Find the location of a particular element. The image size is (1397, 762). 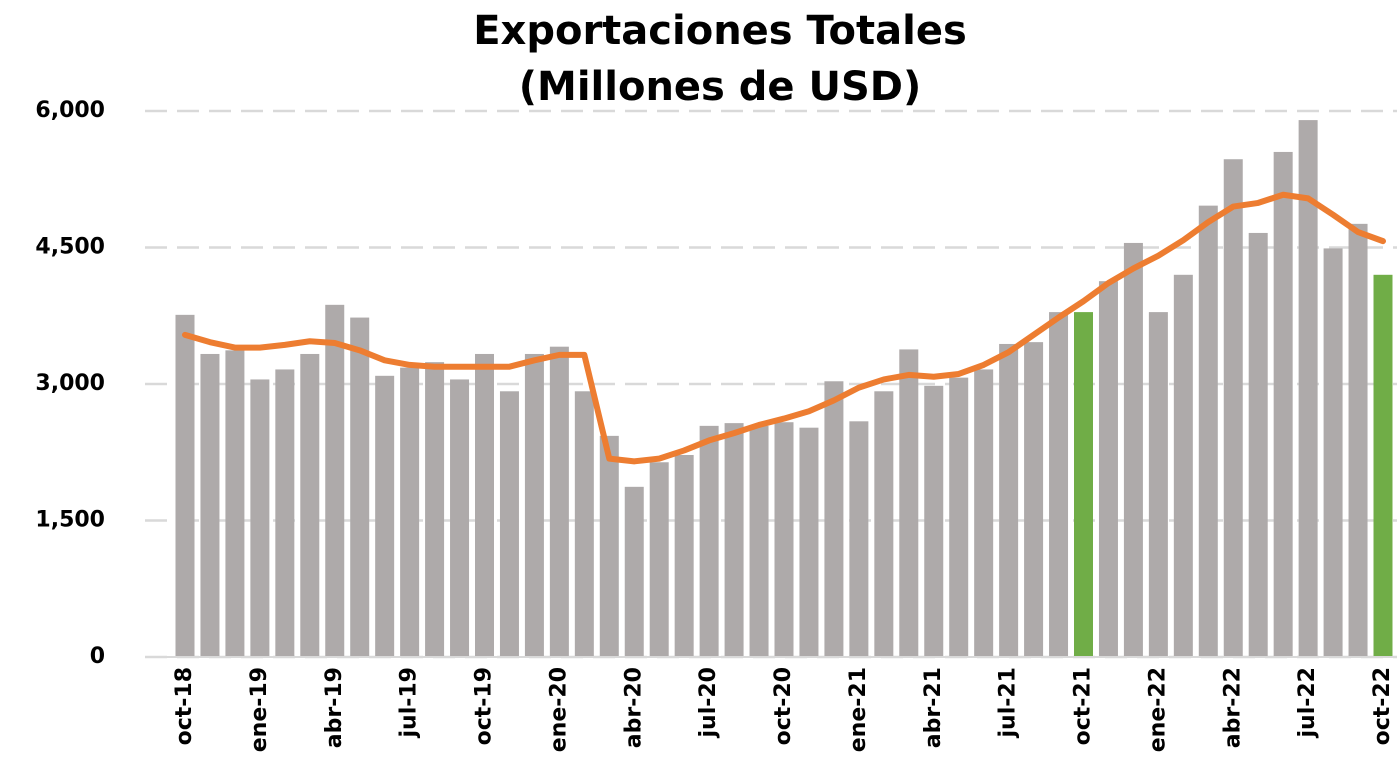

y-tick-label: 0 is located at coordinates (97, 656).